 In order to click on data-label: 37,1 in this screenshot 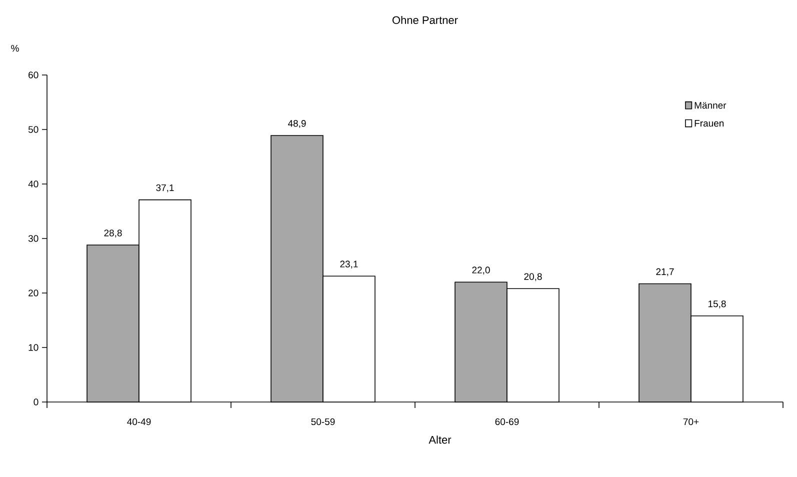, I will do `click(165, 188)`.